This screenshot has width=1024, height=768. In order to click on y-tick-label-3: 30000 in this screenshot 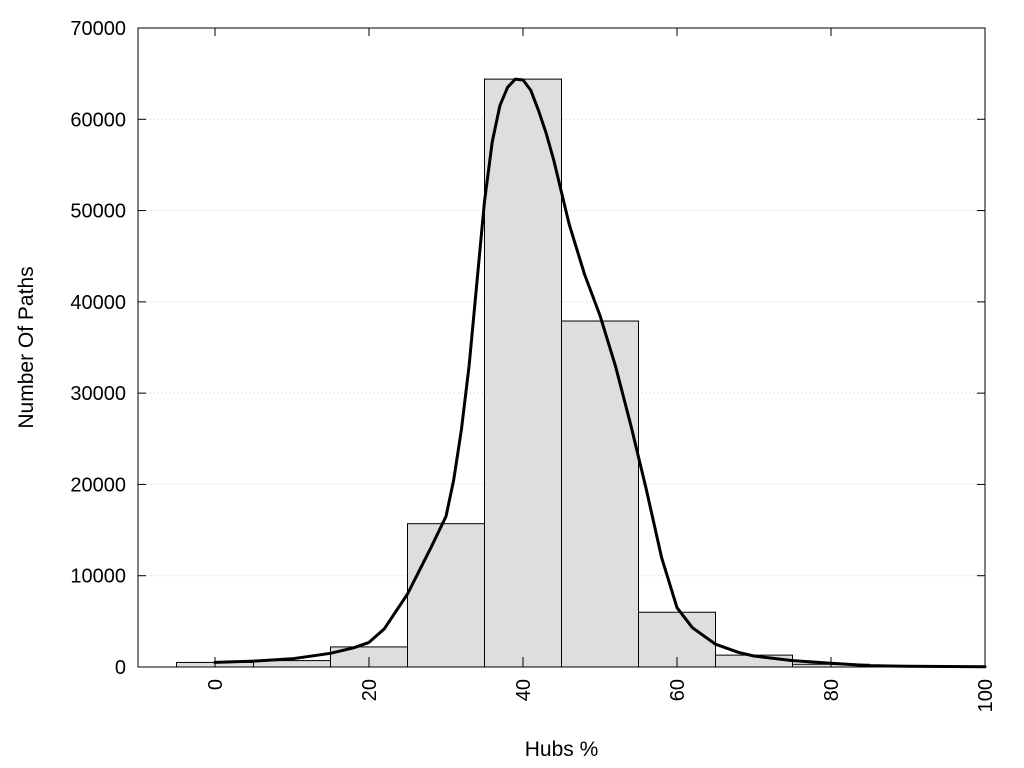, I will do `click(98, 394)`.